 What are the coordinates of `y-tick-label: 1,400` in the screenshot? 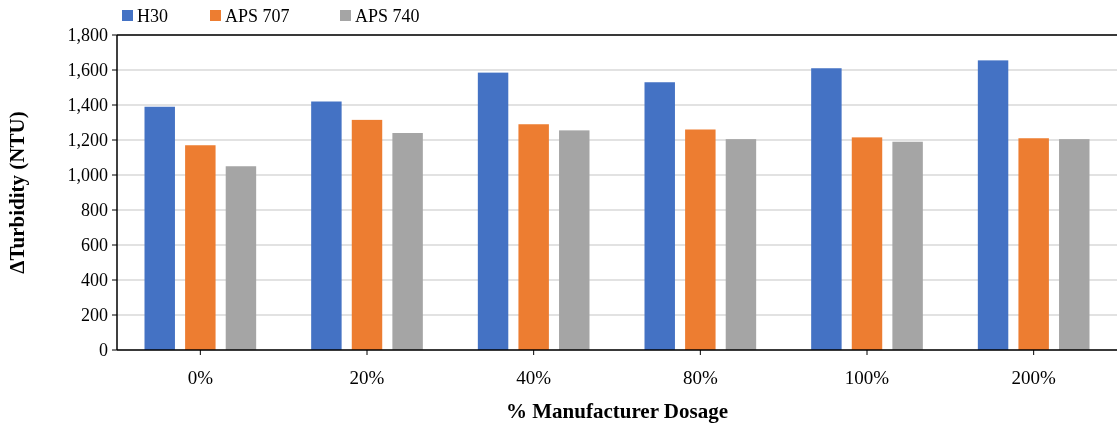 It's located at (87, 105).